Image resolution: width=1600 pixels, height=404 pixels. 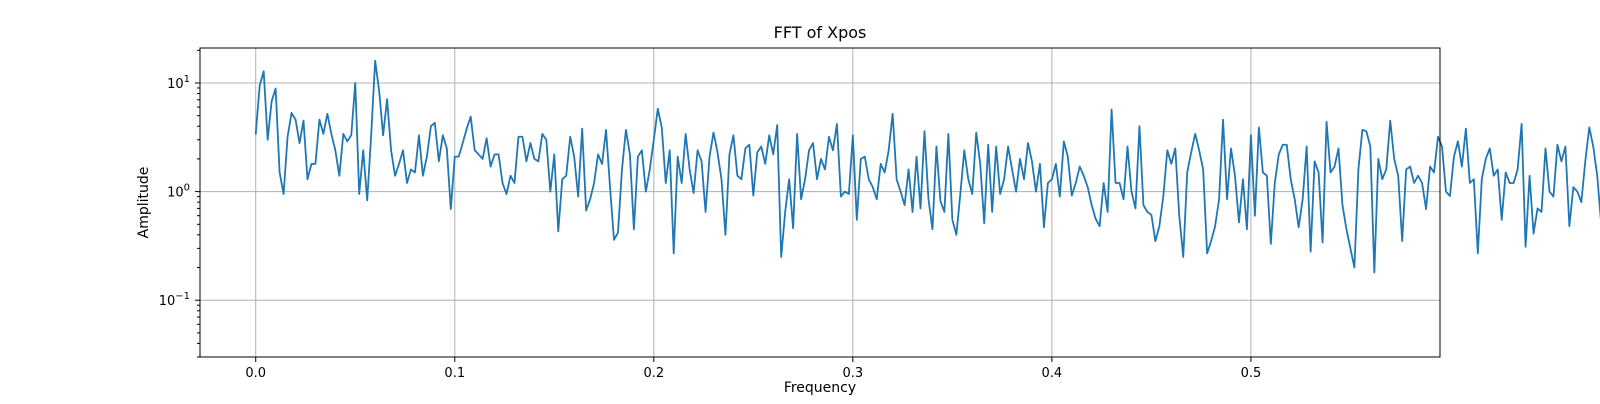 I want to click on y-tick-label: 10⁰, so click(x=178, y=192).